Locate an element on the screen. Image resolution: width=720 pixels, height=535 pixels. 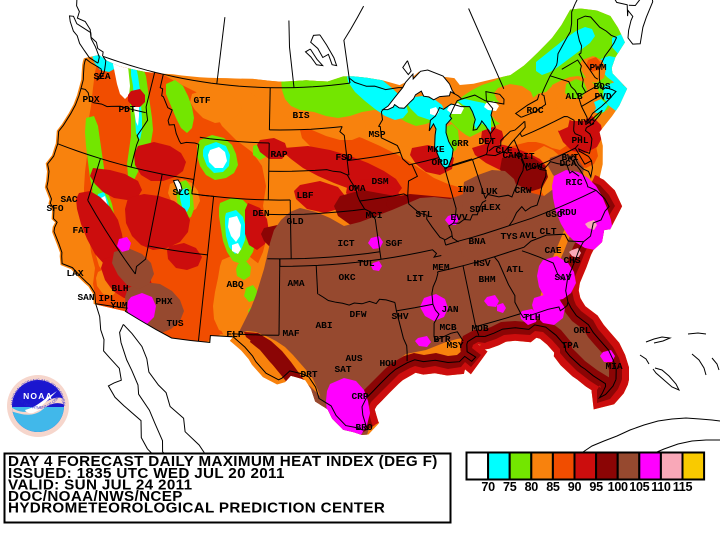
svg-text: AUS is located at coordinates (353, 358).